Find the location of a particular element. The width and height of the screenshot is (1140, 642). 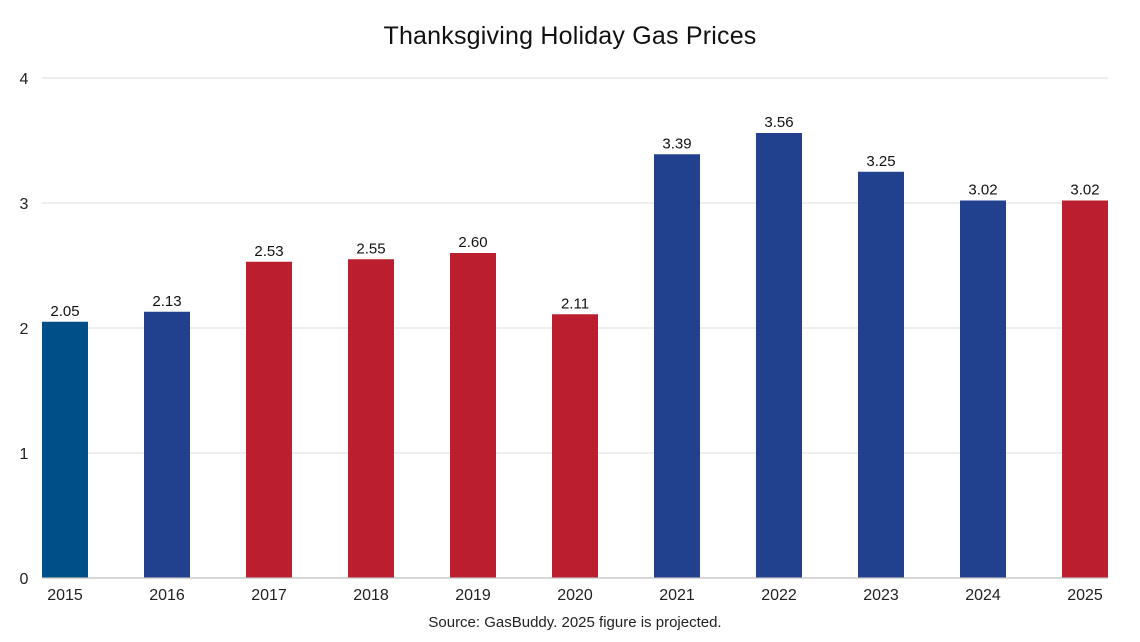

y-tick-label: 0 is located at coordinates (24, 579).